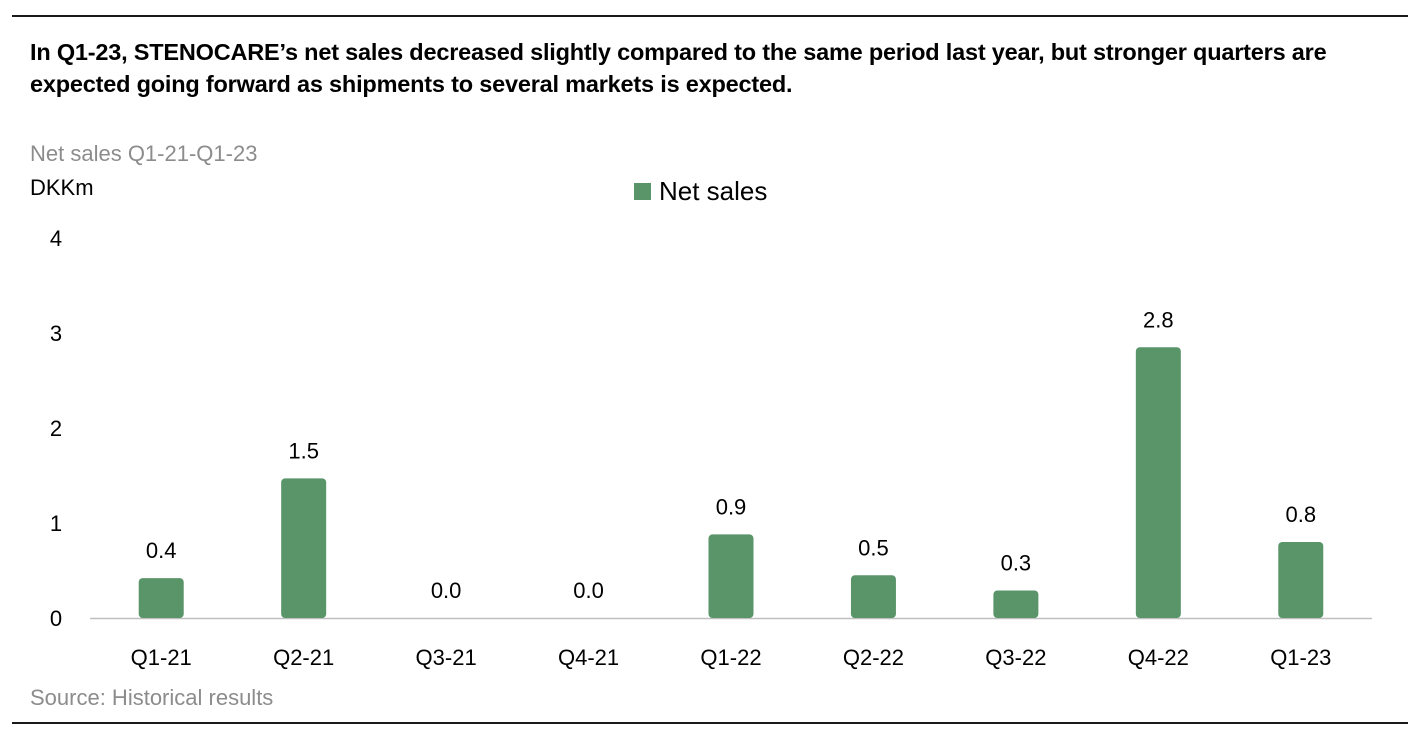 The width and height of the screenshot is (1426, 746). What do you see at coordinates (144, 153) in the screenshot?
I see `chart-title: Net sales Q1-21-Q1-23` at bounding box center [144, 153].